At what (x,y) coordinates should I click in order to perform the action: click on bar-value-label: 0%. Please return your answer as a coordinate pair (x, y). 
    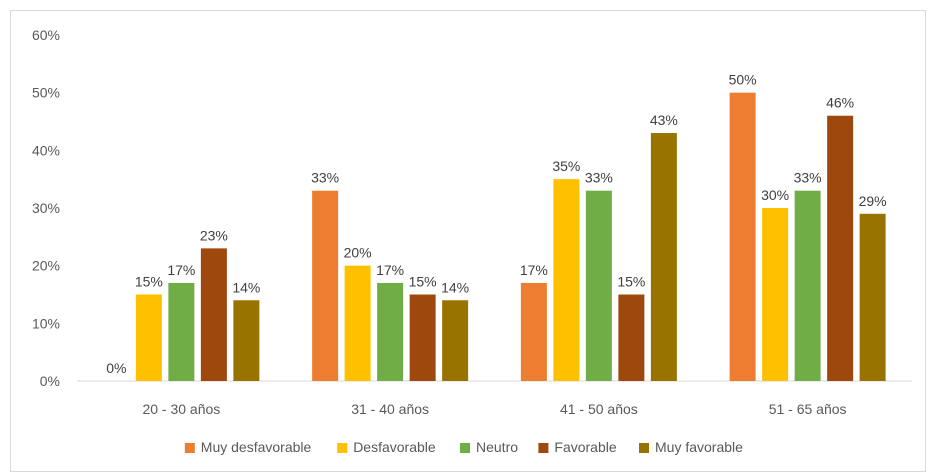
    Looking at the image, I should click on (116, 368).